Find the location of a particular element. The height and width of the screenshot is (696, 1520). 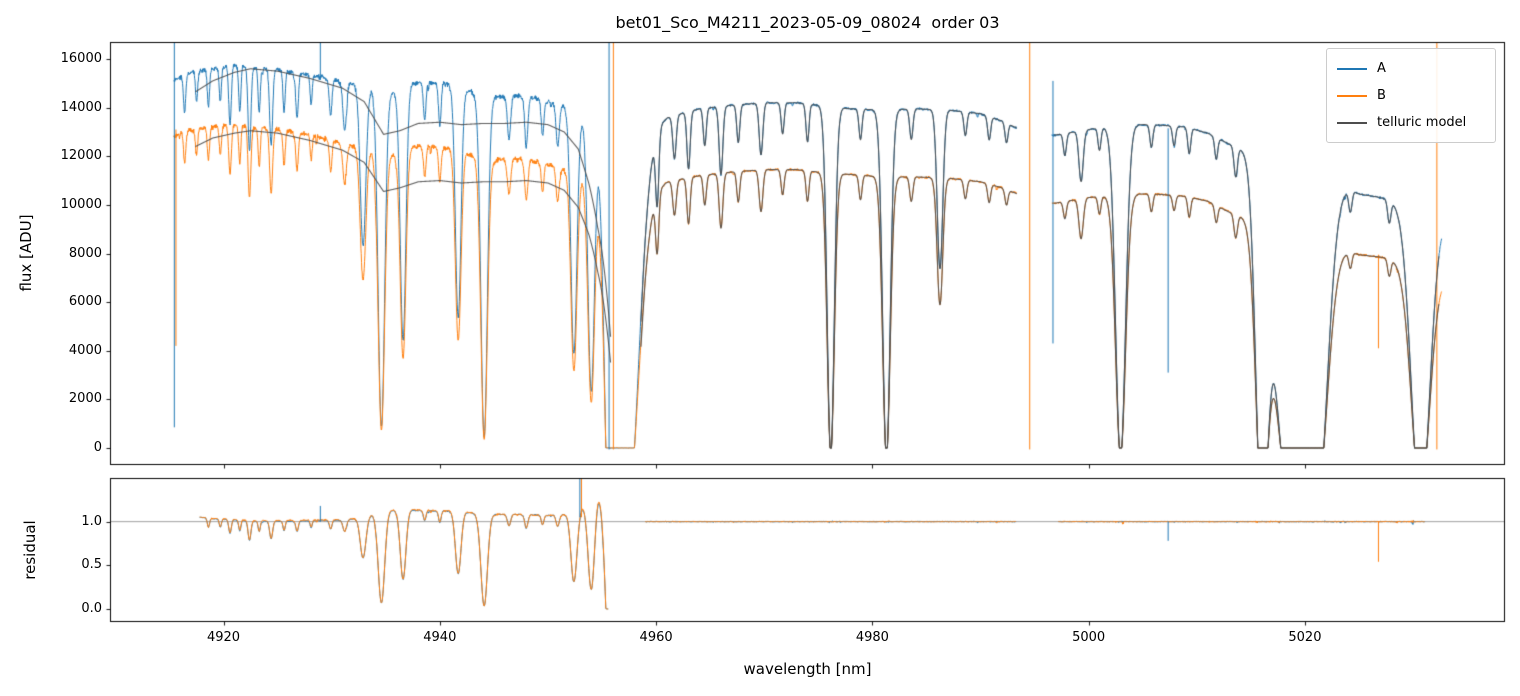

x-tick-label: 5000 is located at coordinates (1089, 637).